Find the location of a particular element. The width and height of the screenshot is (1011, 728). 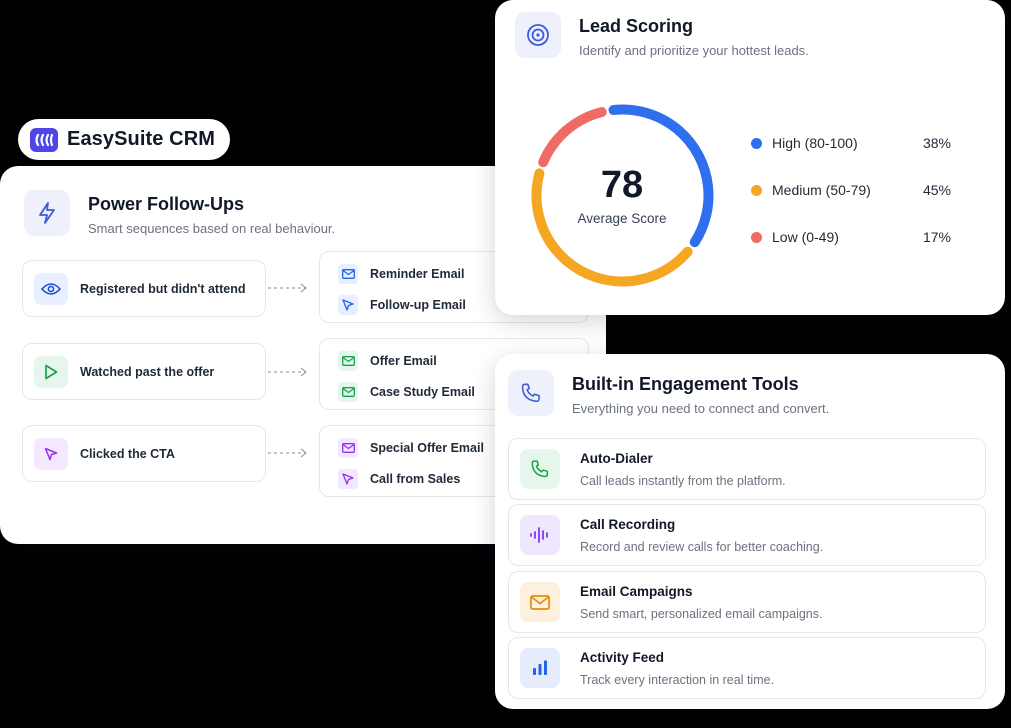

tool-title: Email Campaigns is located at coordinates (636, 591).